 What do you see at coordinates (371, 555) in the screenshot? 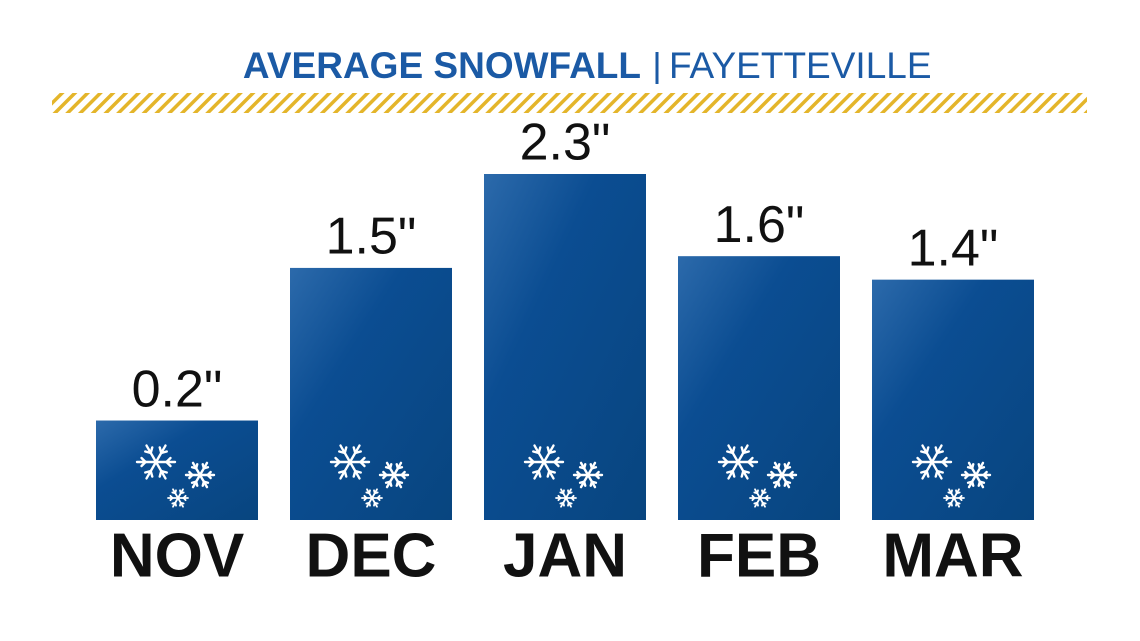
I see `x-tick-label: DEC` at bounding box center [371, 555].